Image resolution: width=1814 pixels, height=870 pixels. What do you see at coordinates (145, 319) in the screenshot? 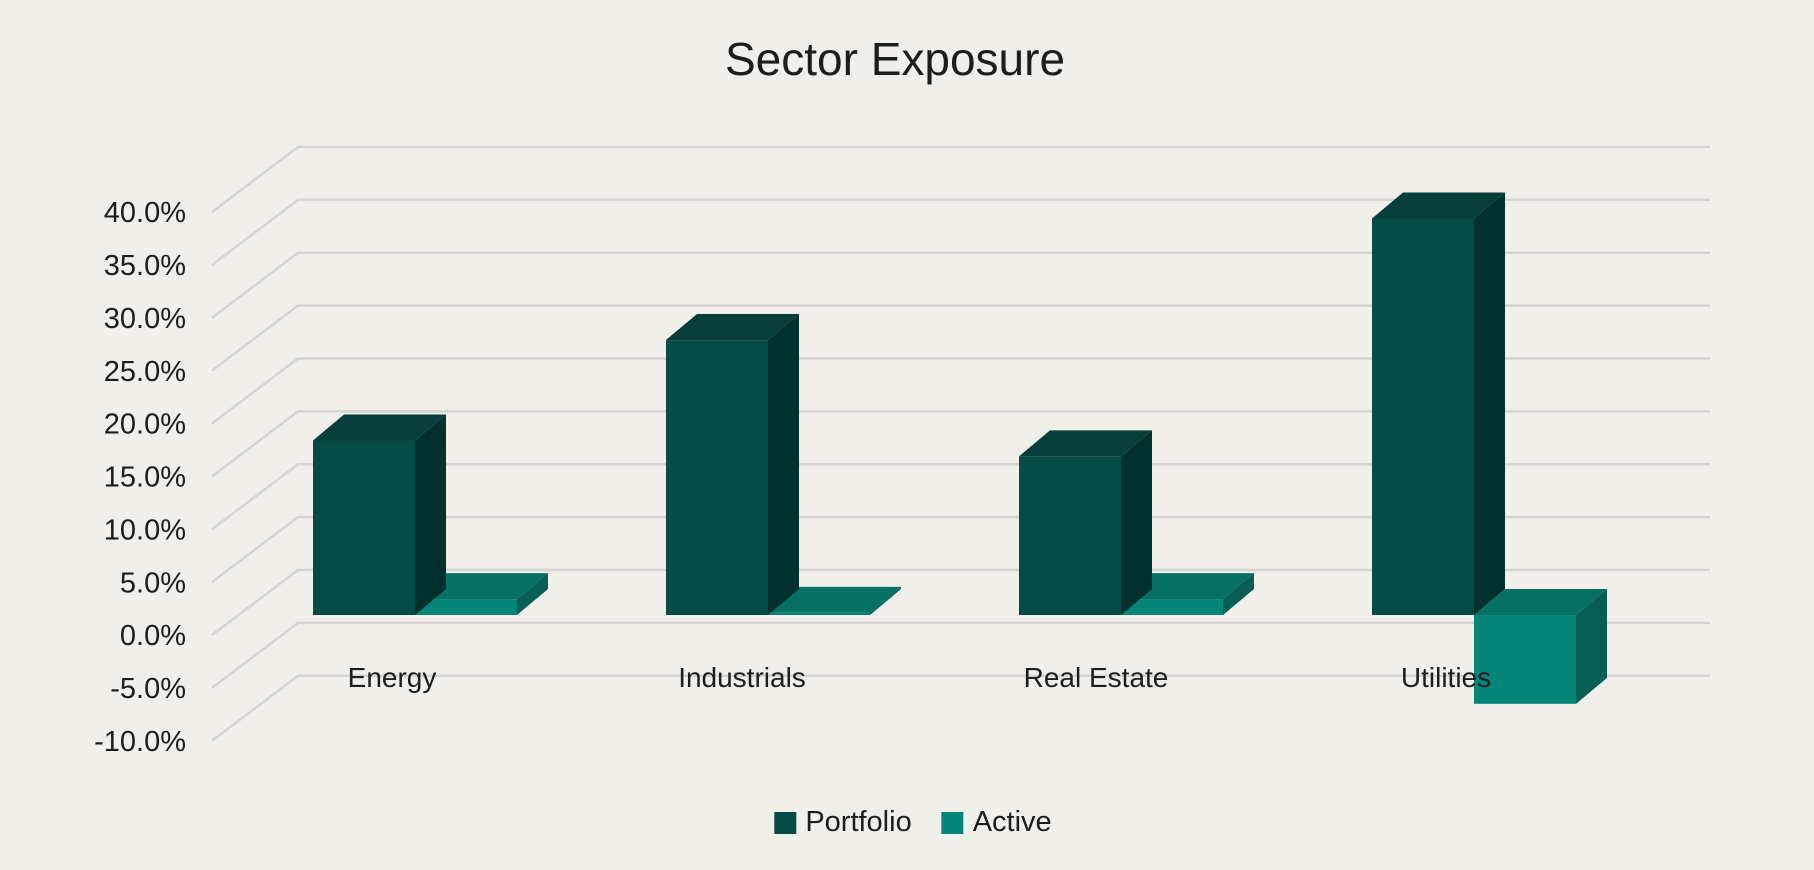
I see `y-axis-tick-label: 30.0%` at bounding box center [145, 319].